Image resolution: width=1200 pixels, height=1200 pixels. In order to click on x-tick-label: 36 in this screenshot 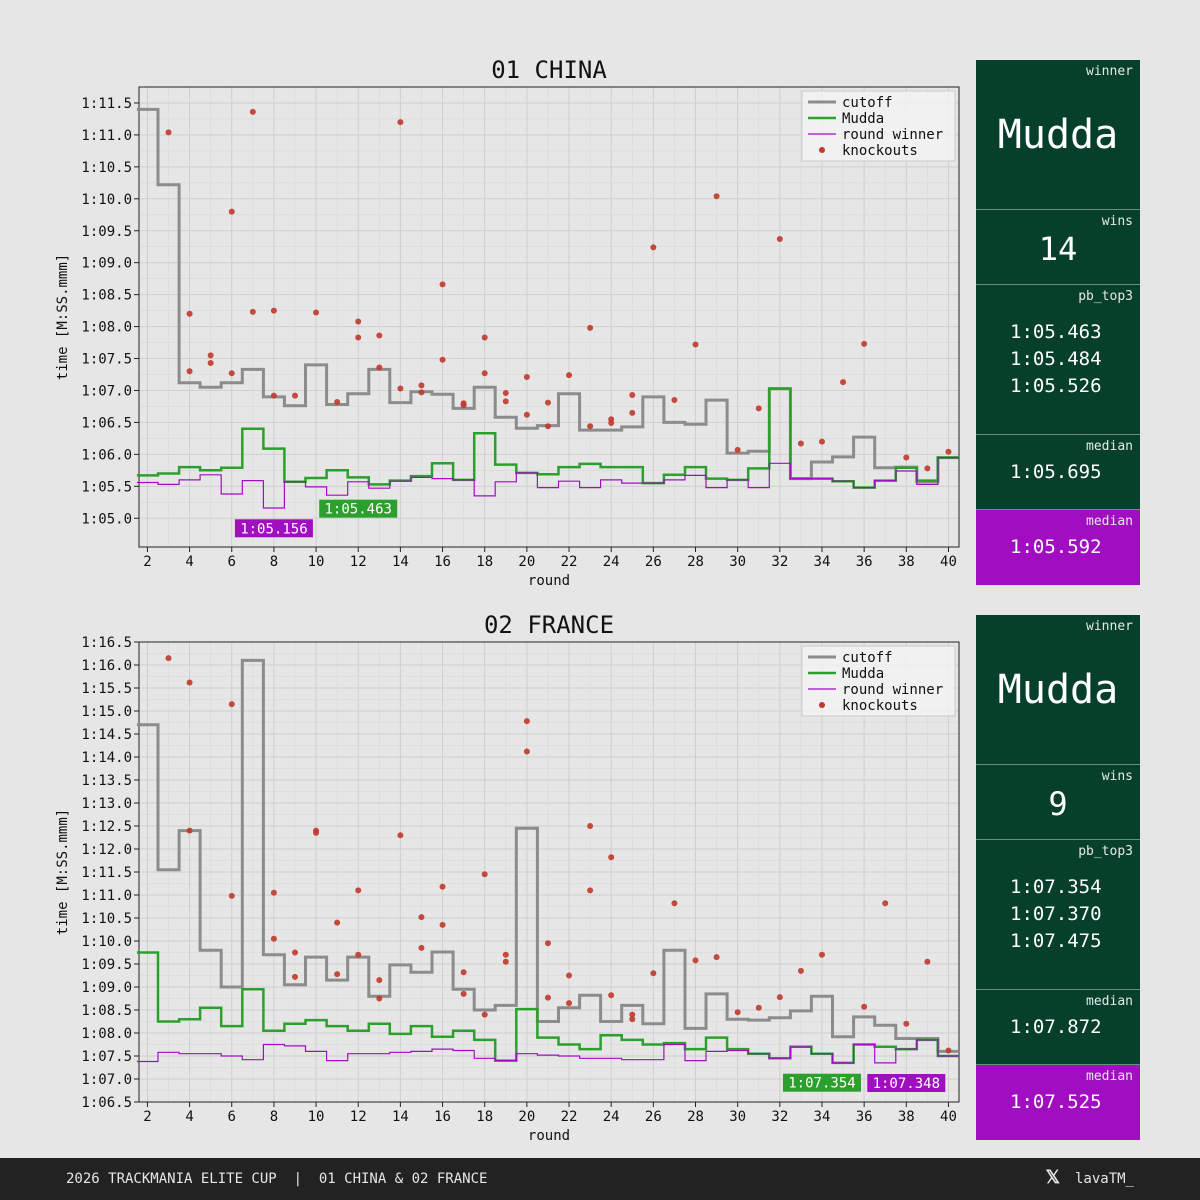, I will do `click(864, 562)`.